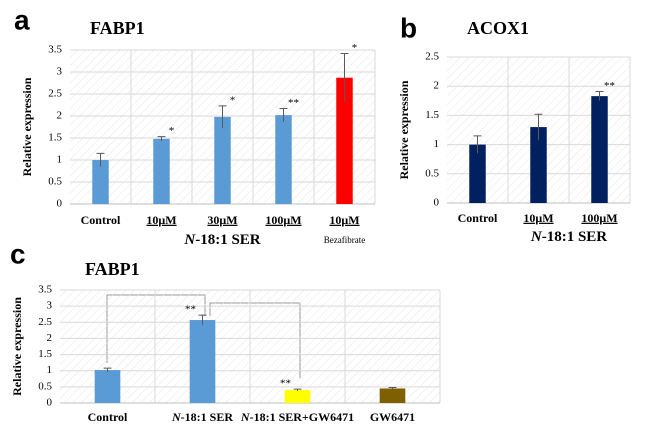 This screenshot has height=438, width=650. What do you see at coordinates (344, 240) in the screenshot?
I see `category-note: Bezafibrate` at bounding box center [344, 240].